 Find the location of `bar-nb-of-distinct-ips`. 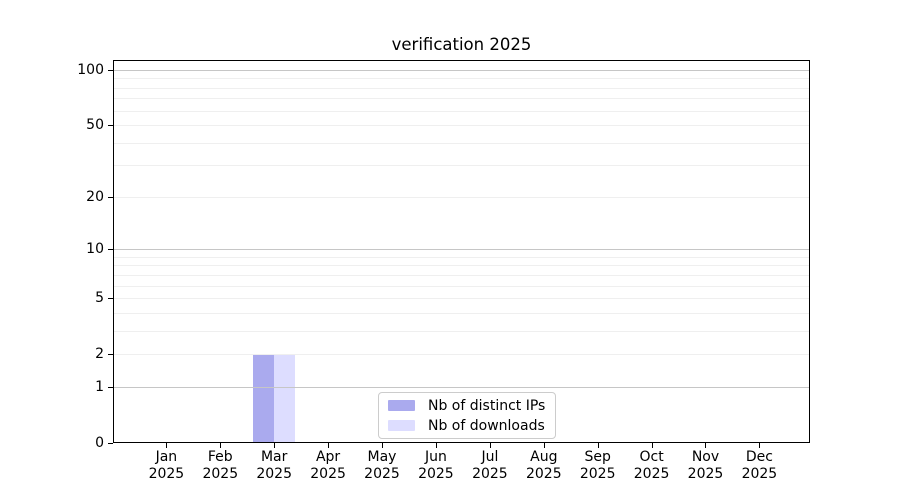

bar-nb-of-distinct-ips is located at coordinates (263, 398).